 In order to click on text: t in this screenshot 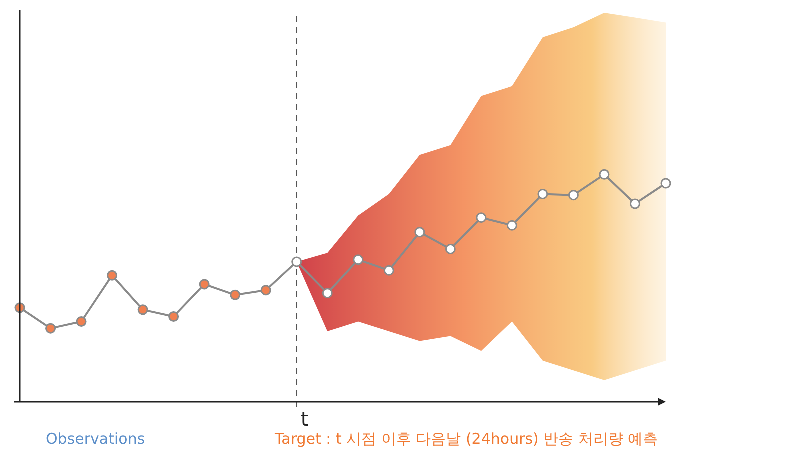, I will do `click(304, 419)`.